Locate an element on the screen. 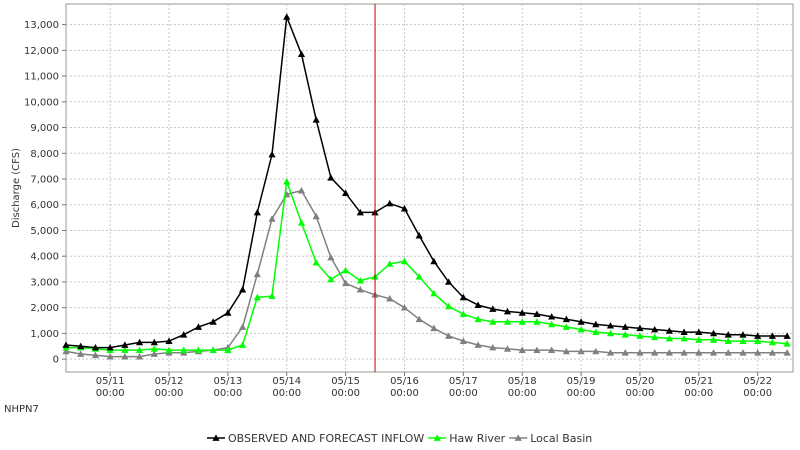  x-tick-date-label: 05/19 is located at coordinates (581, 381).